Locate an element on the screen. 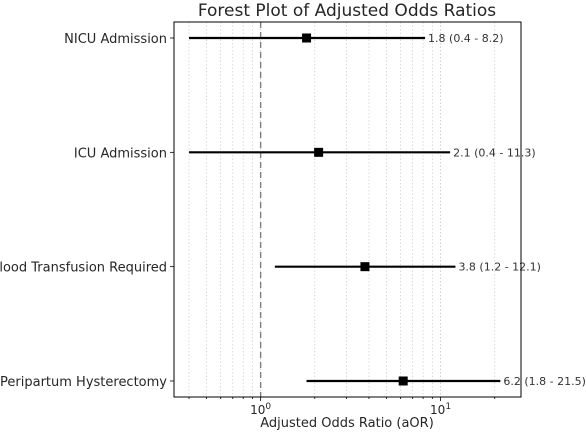 The width and height of the screenshot is (586, 437). x-tick-exponent: 1 is located at coordinates (448, 407).